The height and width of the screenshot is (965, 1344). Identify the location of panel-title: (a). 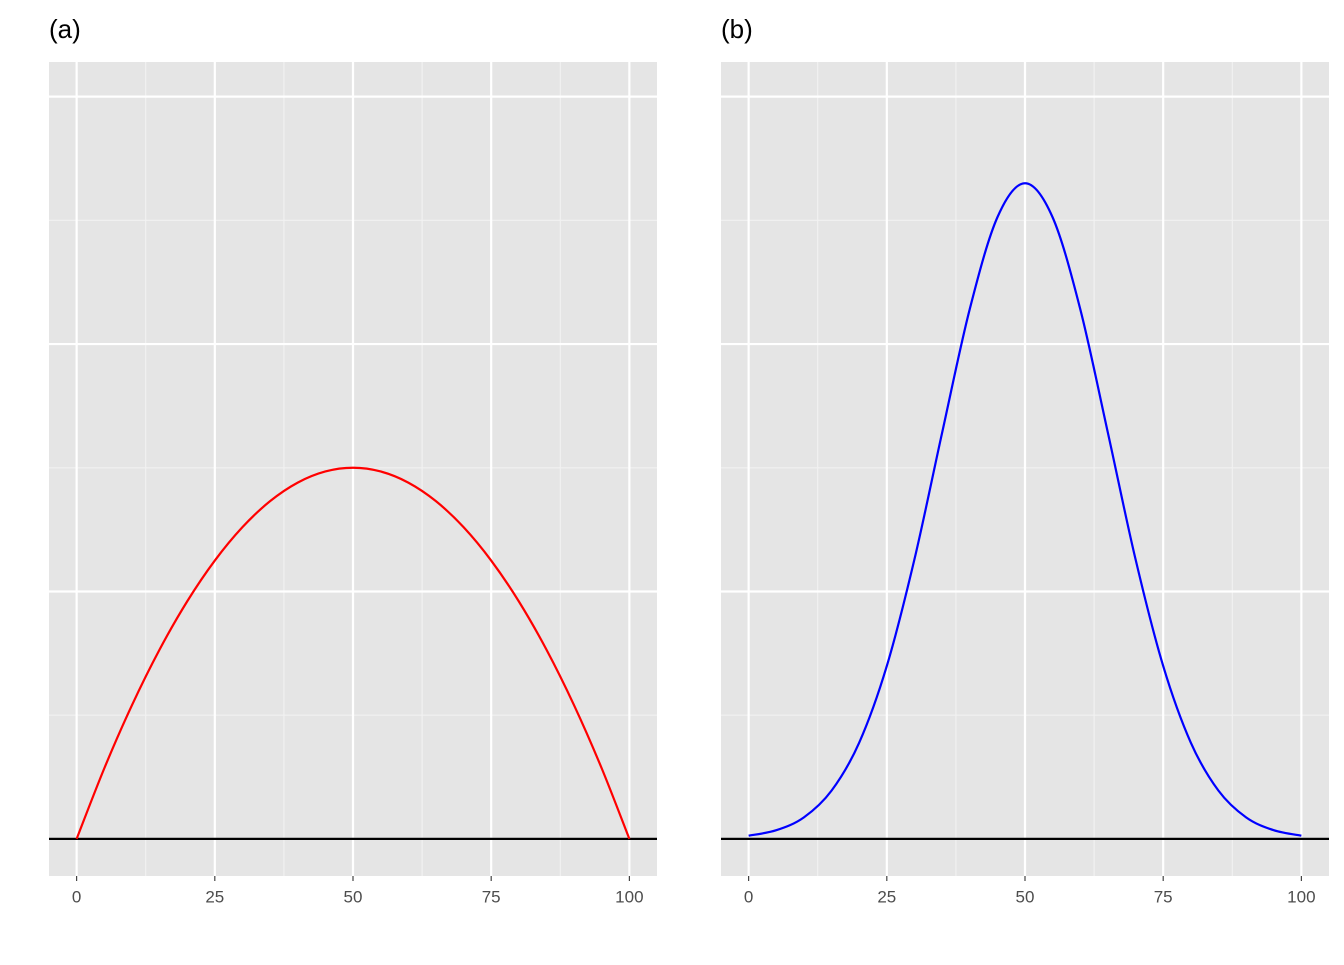
(65, 29).